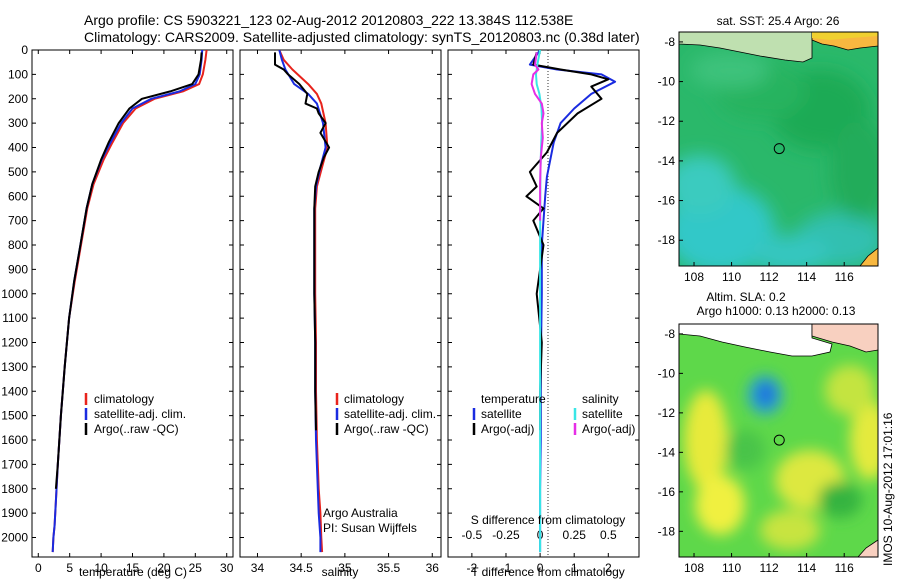 This screenshot has height=580, width=900. I want to click on x-tick-label: 34.5, so click(301, 568).